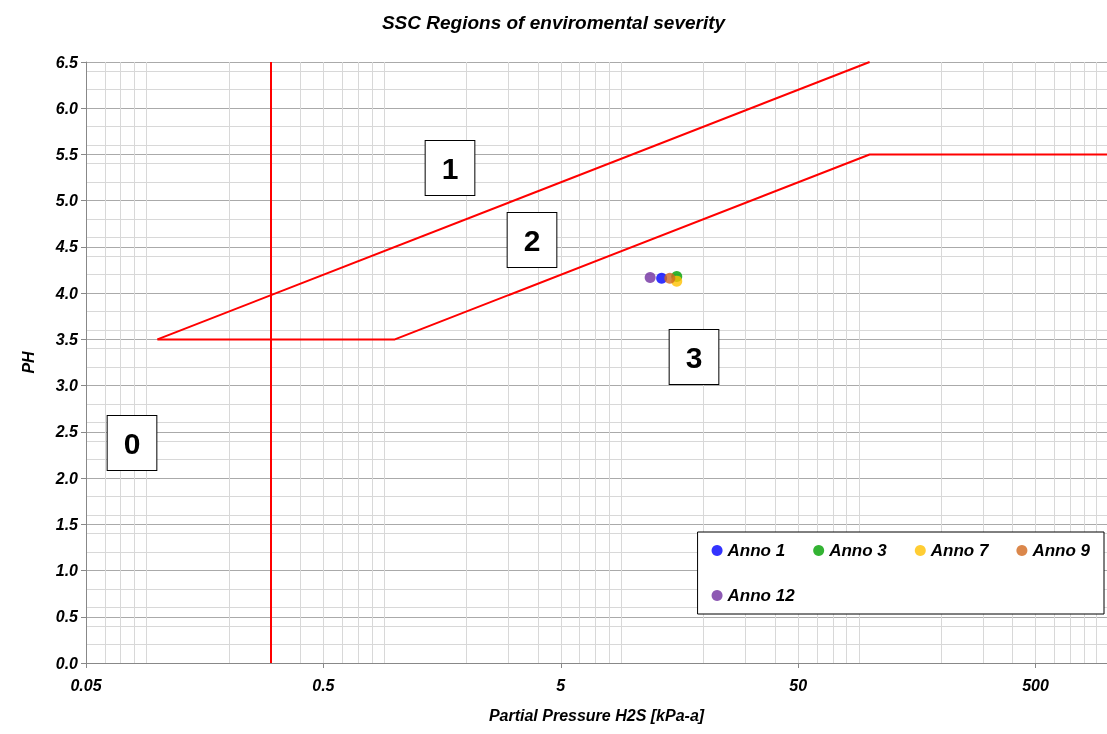 This screenshot has width=1107, height=734. I want to click on y-axis-title: PH, so click(28, 362).